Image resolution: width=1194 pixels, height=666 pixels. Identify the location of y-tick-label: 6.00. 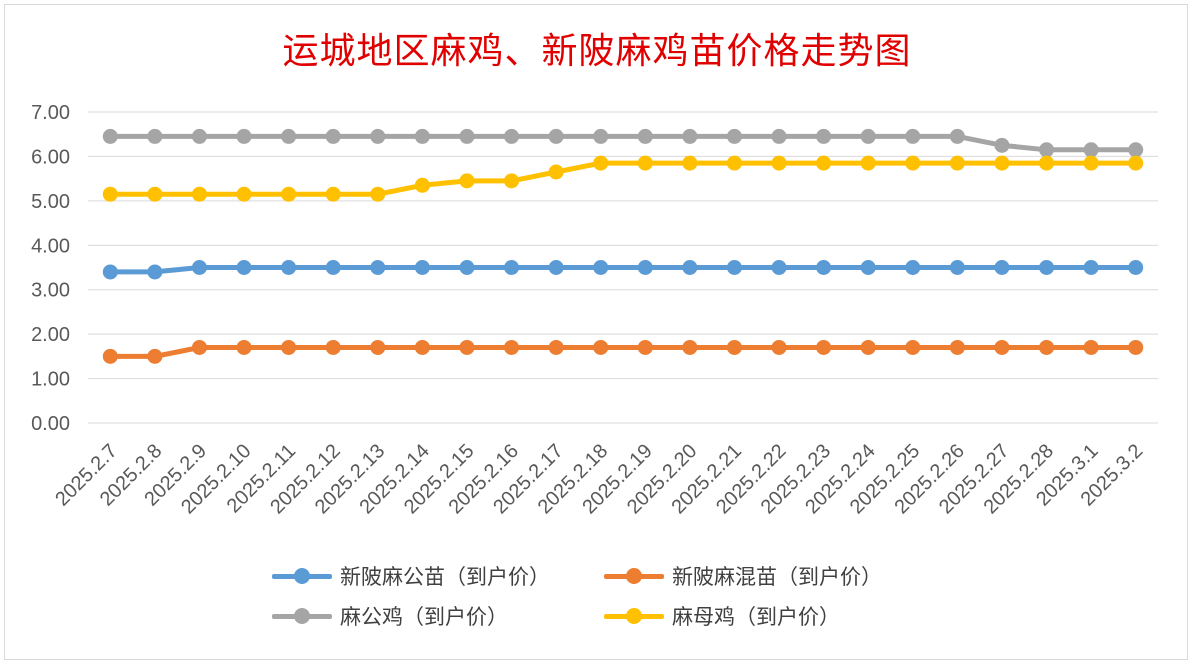
(50, 157).